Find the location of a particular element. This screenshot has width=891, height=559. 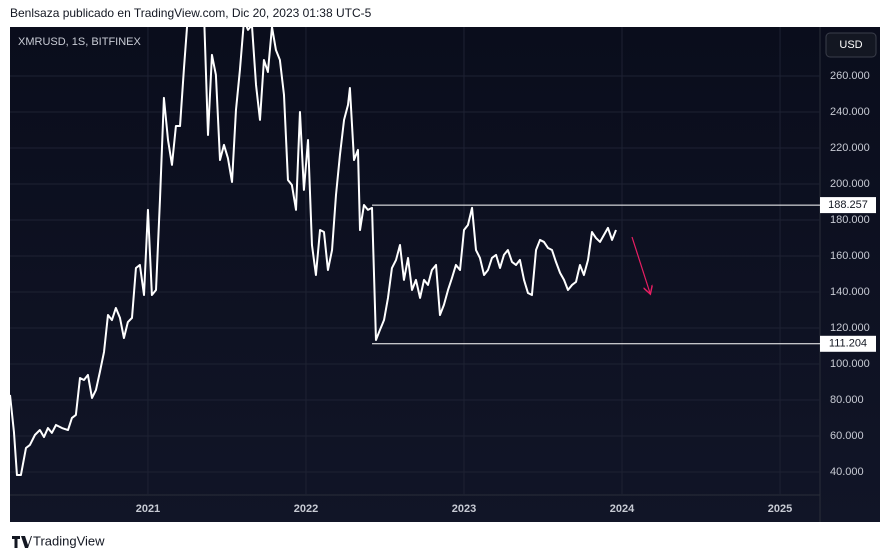

drawn-arrow is located at coordinates (640, 264).